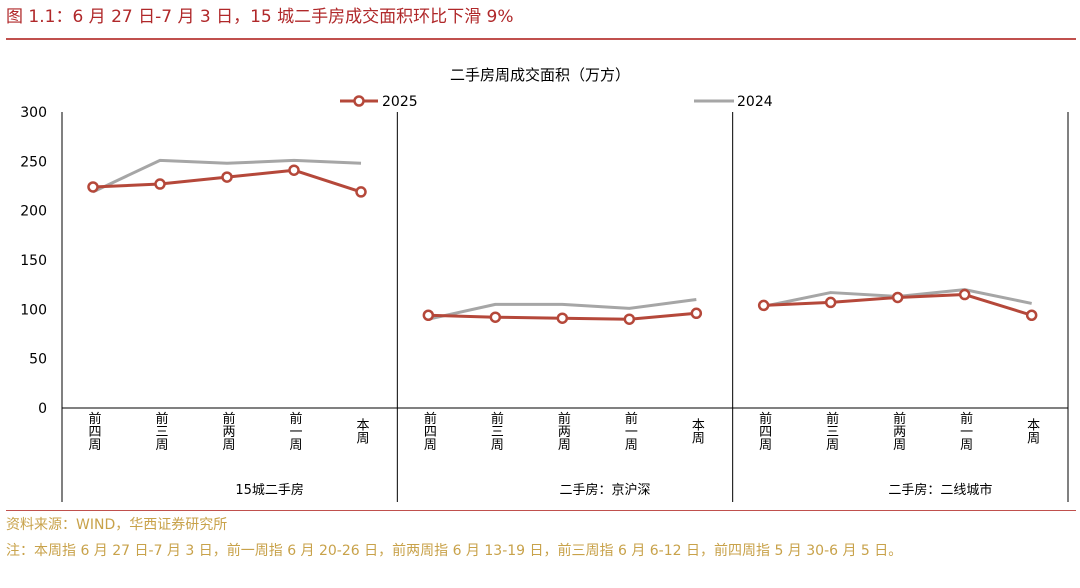 The height and width of the screenshot is (588, 1080). Describe the element at coordinates (556, 102) in the screenshot. I see `legend: 2025 2024` at that location.